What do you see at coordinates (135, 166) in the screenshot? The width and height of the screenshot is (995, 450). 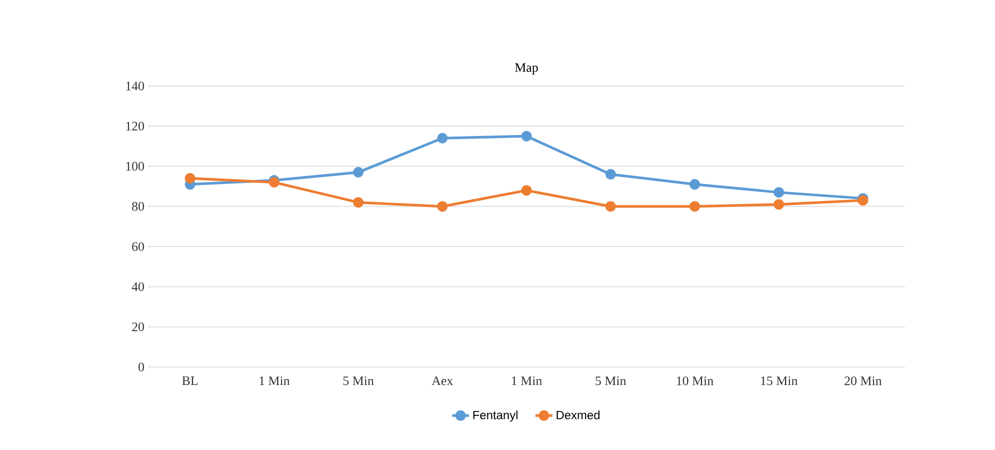 I see `y-tick-label: 100` at bounding box center [135, 166].